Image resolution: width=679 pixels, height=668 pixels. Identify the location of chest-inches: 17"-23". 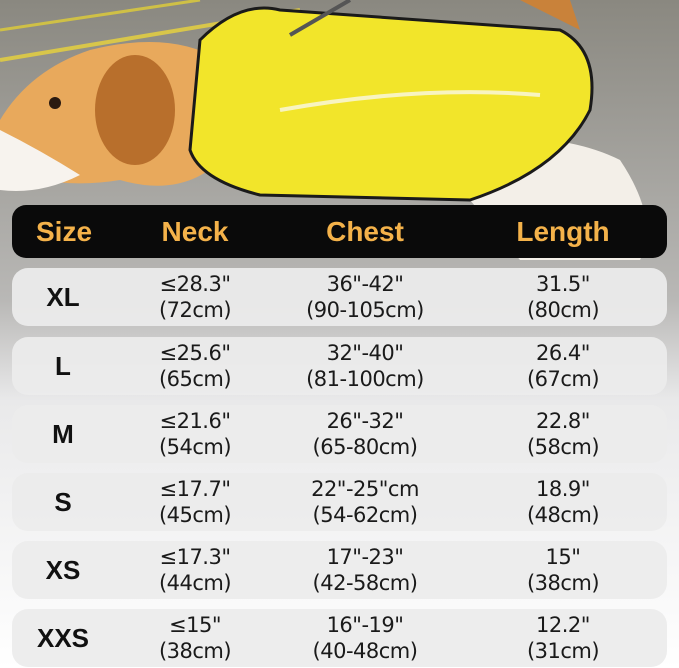
(365, 557).